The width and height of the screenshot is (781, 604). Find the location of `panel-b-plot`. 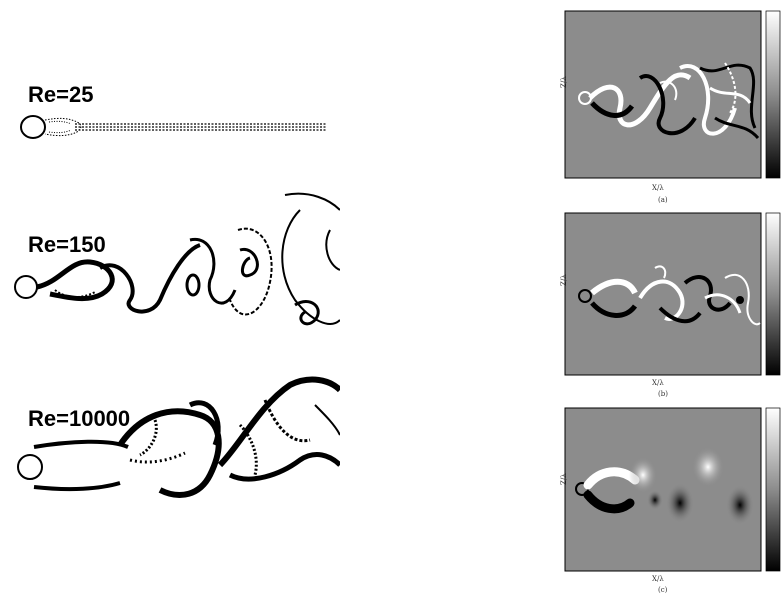

panel-b-plot is located at coordinates (672, 294).